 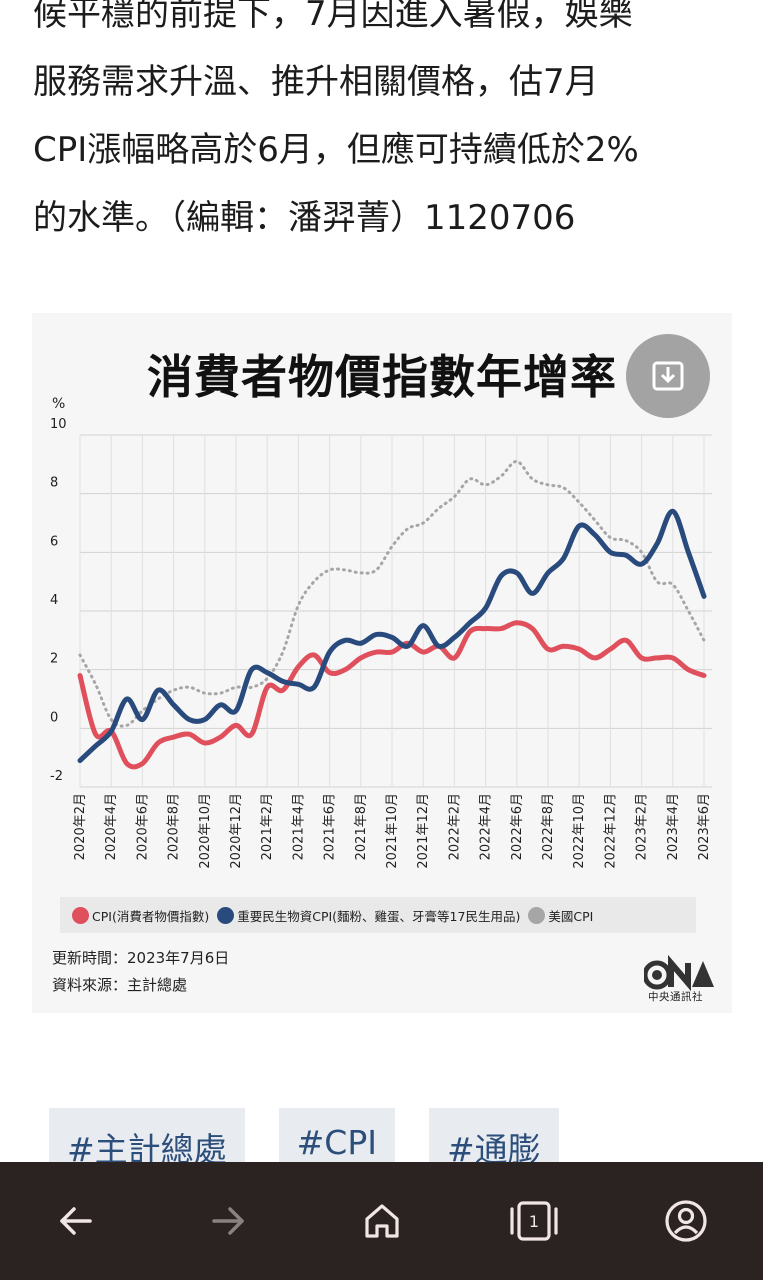 I want to click on y-tick-label: 2, so click(x=54, y=659).